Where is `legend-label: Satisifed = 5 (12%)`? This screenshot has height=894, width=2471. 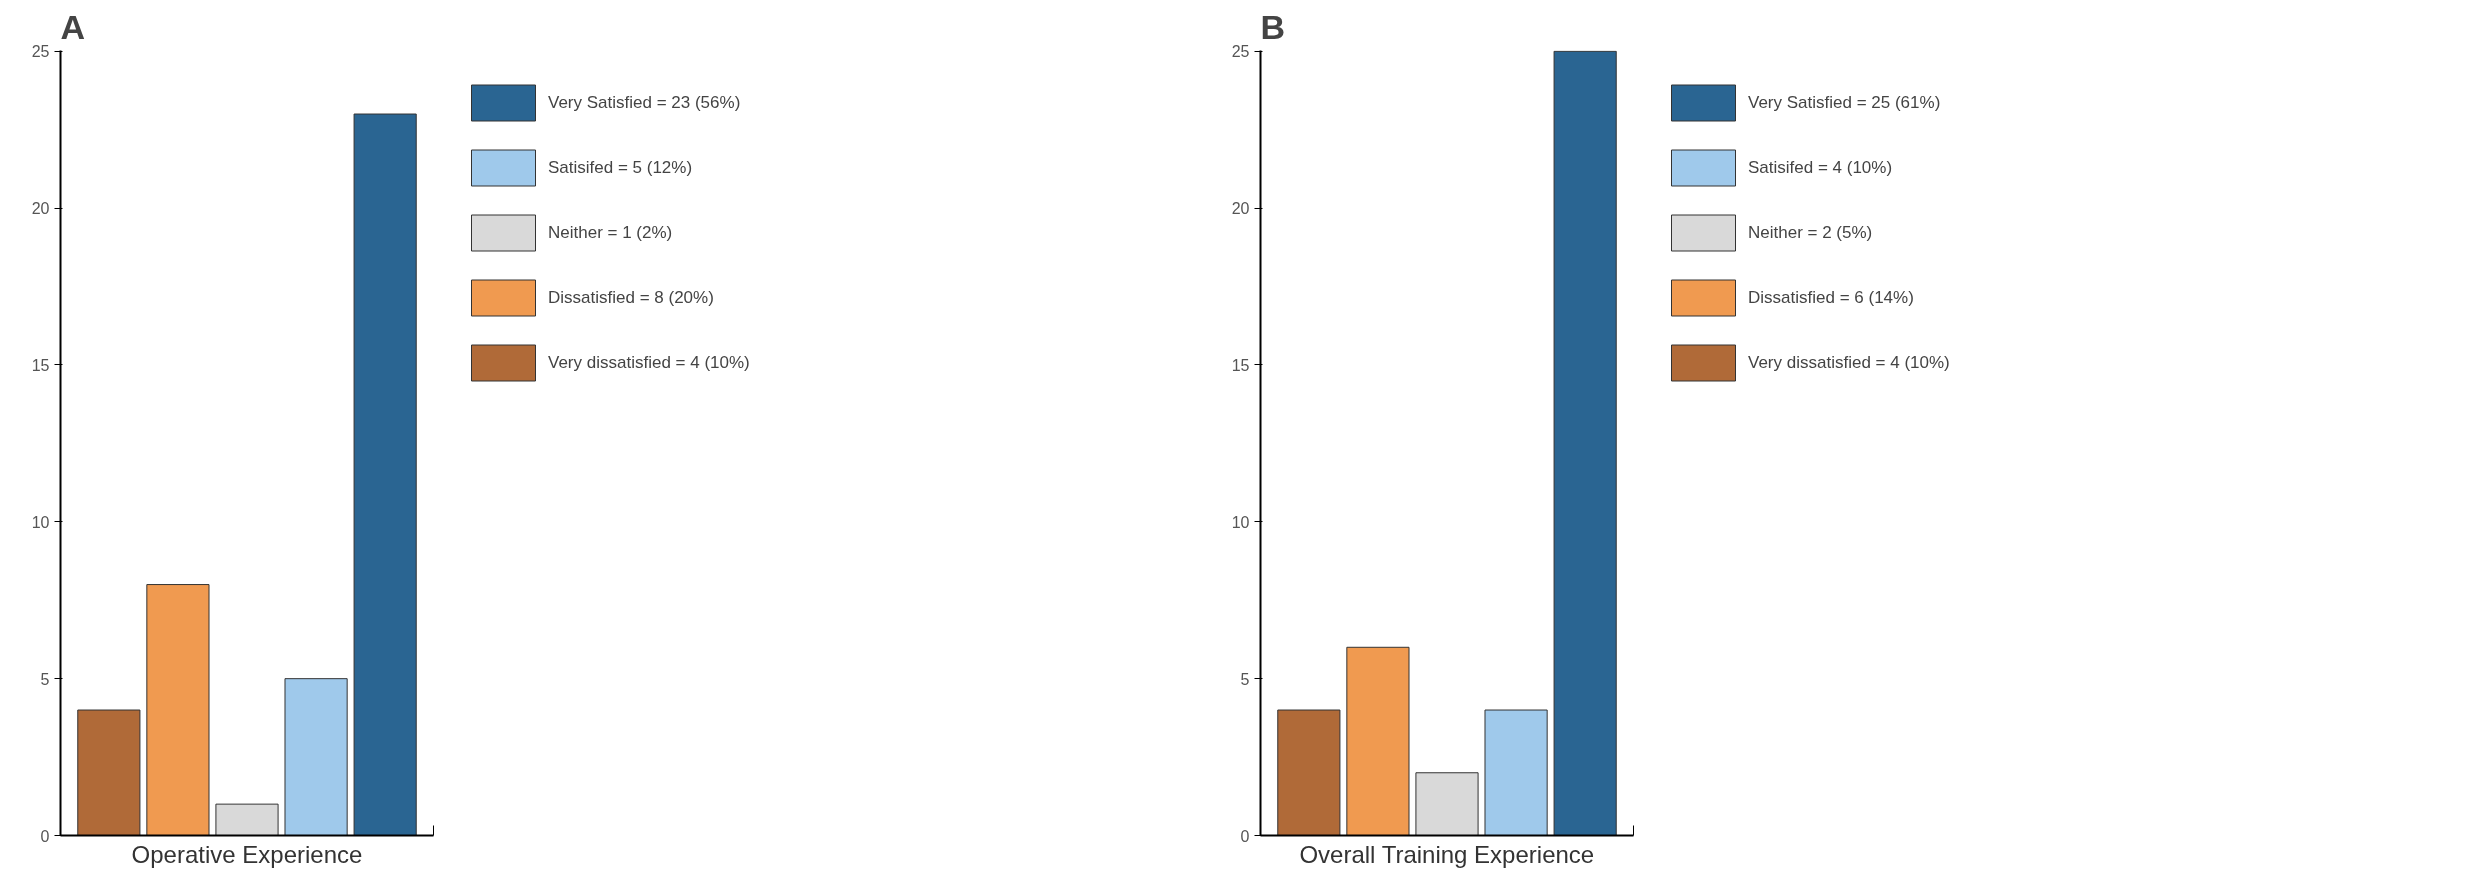
legend-label: Satisifed = 5 (12%) is located at coordinates (620, 167).